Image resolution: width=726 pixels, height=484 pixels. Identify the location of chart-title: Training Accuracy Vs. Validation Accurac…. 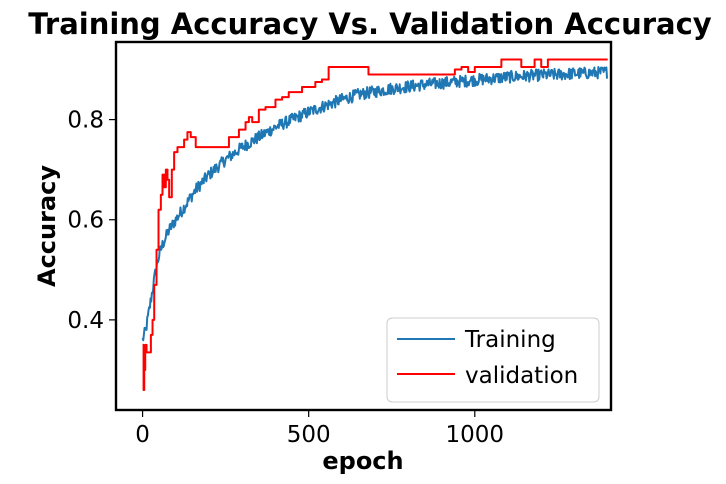
(369, 24).